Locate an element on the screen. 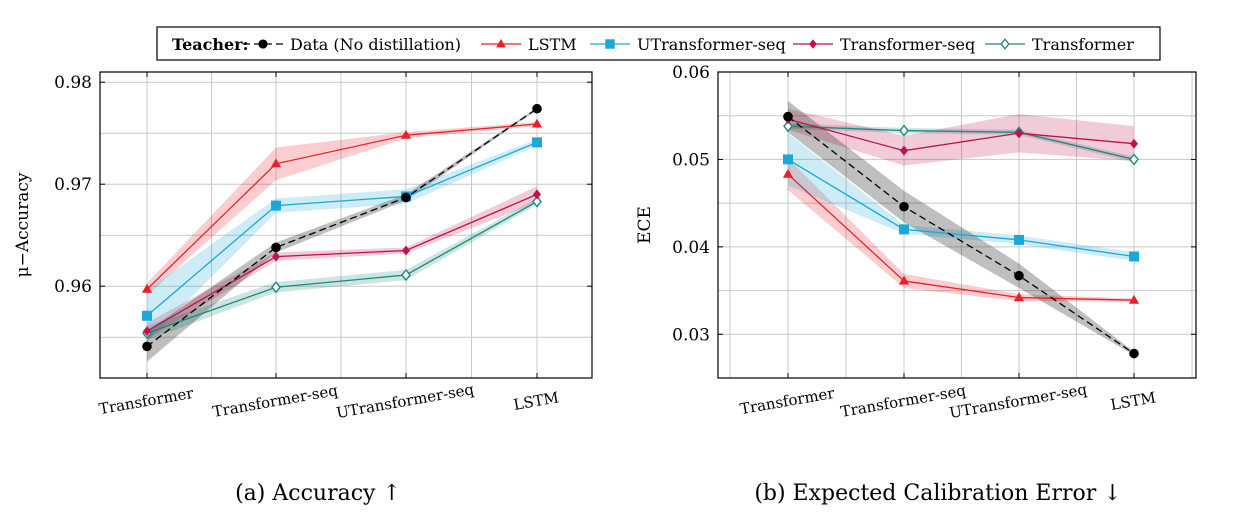 The height and width of the screenshot is (514, 1242). y-tick-label: 0.97 is located at coordinates (73, 185).